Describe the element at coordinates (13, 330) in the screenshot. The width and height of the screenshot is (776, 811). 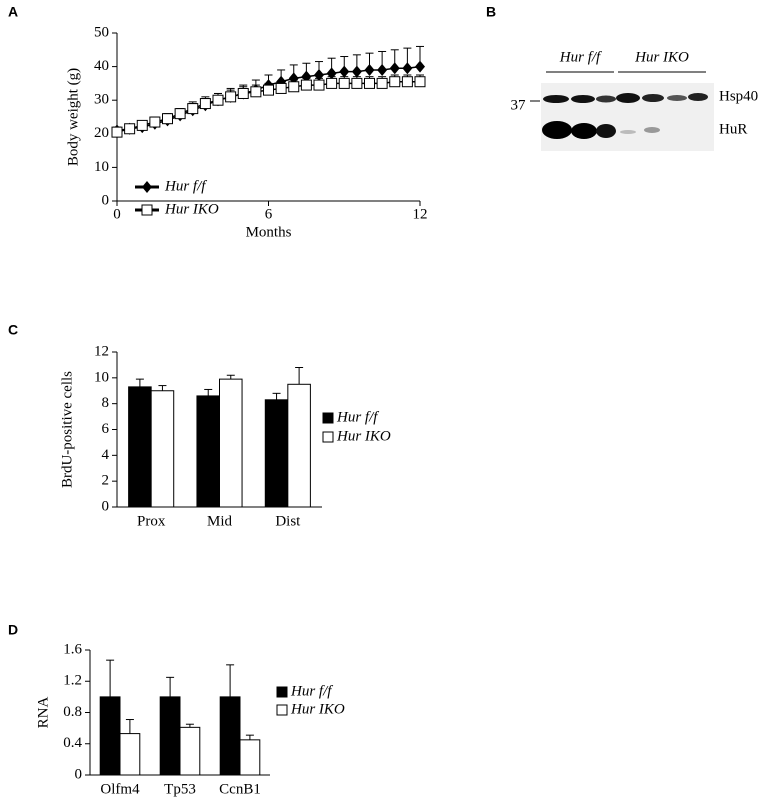
I see `panel-letter: C` at that location.